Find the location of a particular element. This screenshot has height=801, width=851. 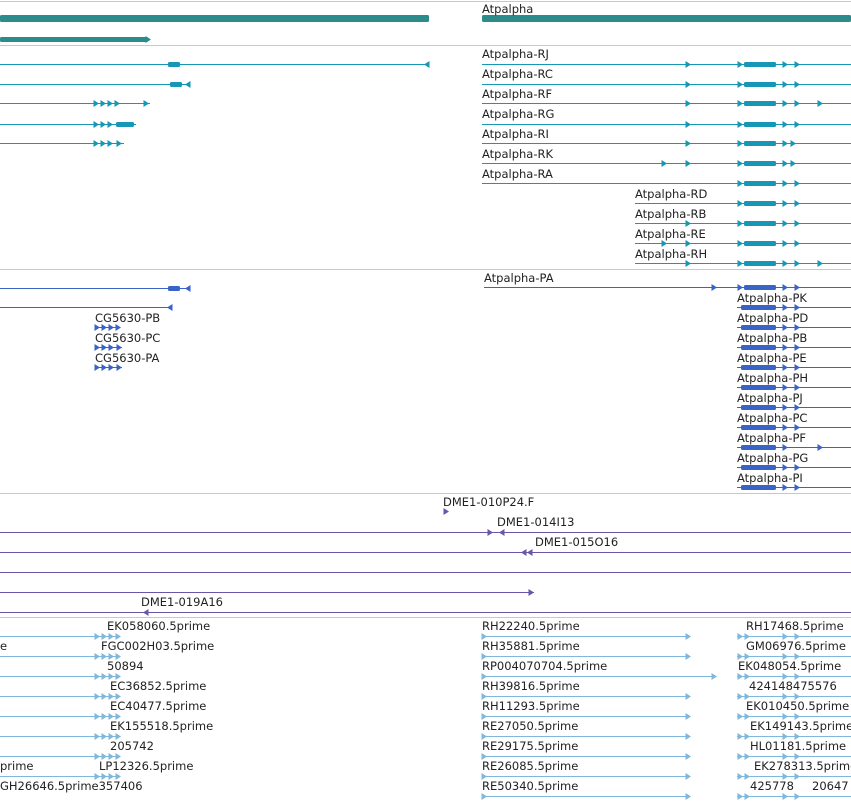

clone-track is located at coordinates (425, 562).